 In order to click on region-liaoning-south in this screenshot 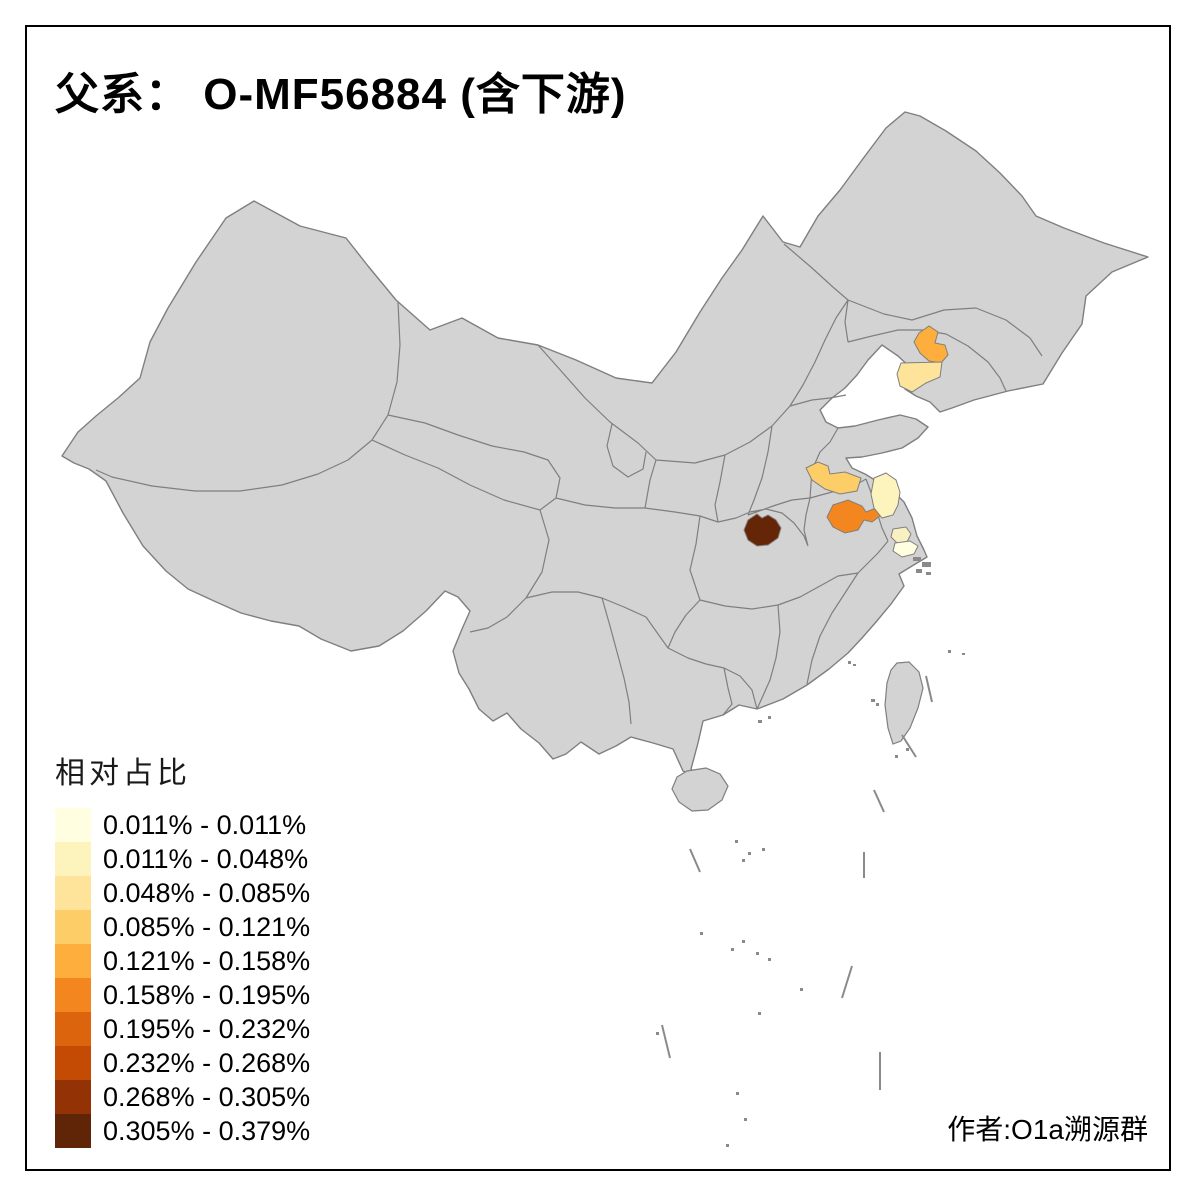, I will do `click(919, 377)`.